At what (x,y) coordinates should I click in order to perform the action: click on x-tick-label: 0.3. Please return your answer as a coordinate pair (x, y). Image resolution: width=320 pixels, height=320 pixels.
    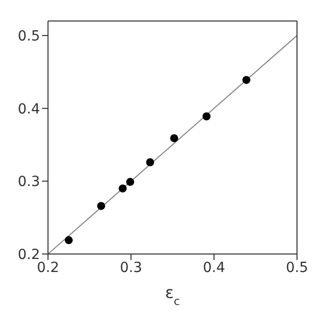
    Looking at the image, I should click on (131, 268).